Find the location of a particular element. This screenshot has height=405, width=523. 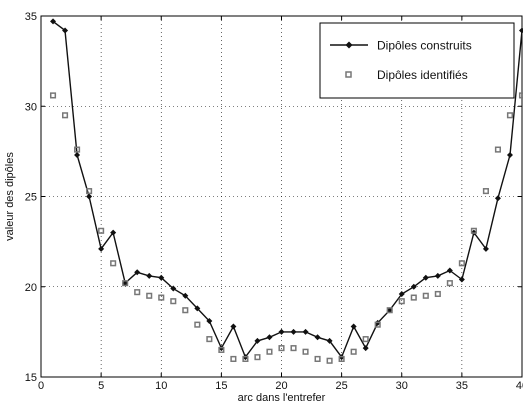

legend: Dipôles construits Dipôles identifiés is located at coordinates (417, 60).